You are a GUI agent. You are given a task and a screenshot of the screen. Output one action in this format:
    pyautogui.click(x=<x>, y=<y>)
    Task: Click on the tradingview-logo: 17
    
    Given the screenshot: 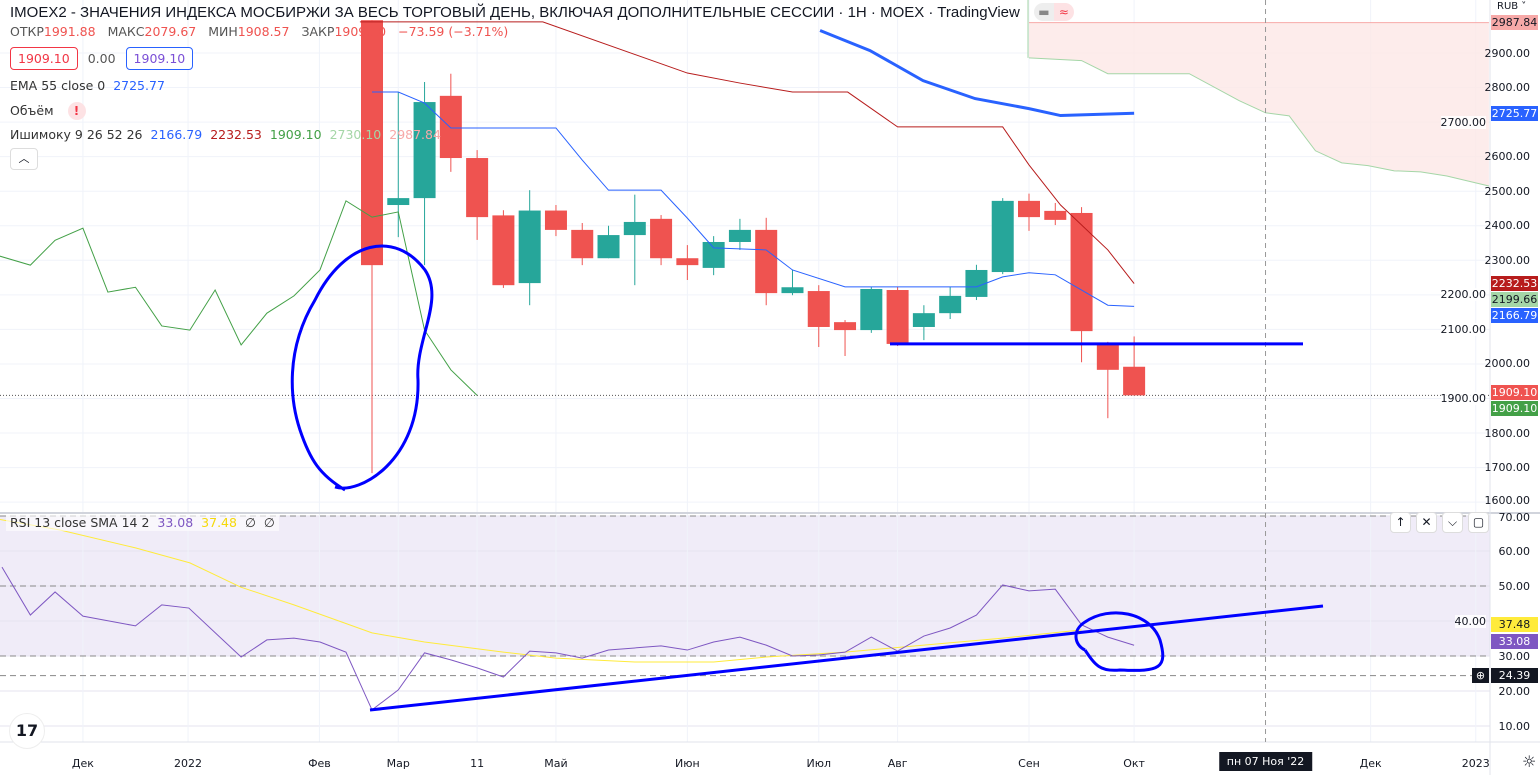 What is the action you would take?
    pyautogui.click(x=27, y=731)
    